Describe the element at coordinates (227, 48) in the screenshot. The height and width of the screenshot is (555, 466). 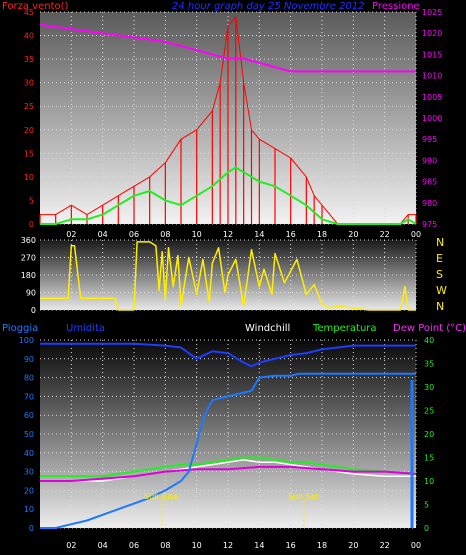
I see `pressure-line` at that location.